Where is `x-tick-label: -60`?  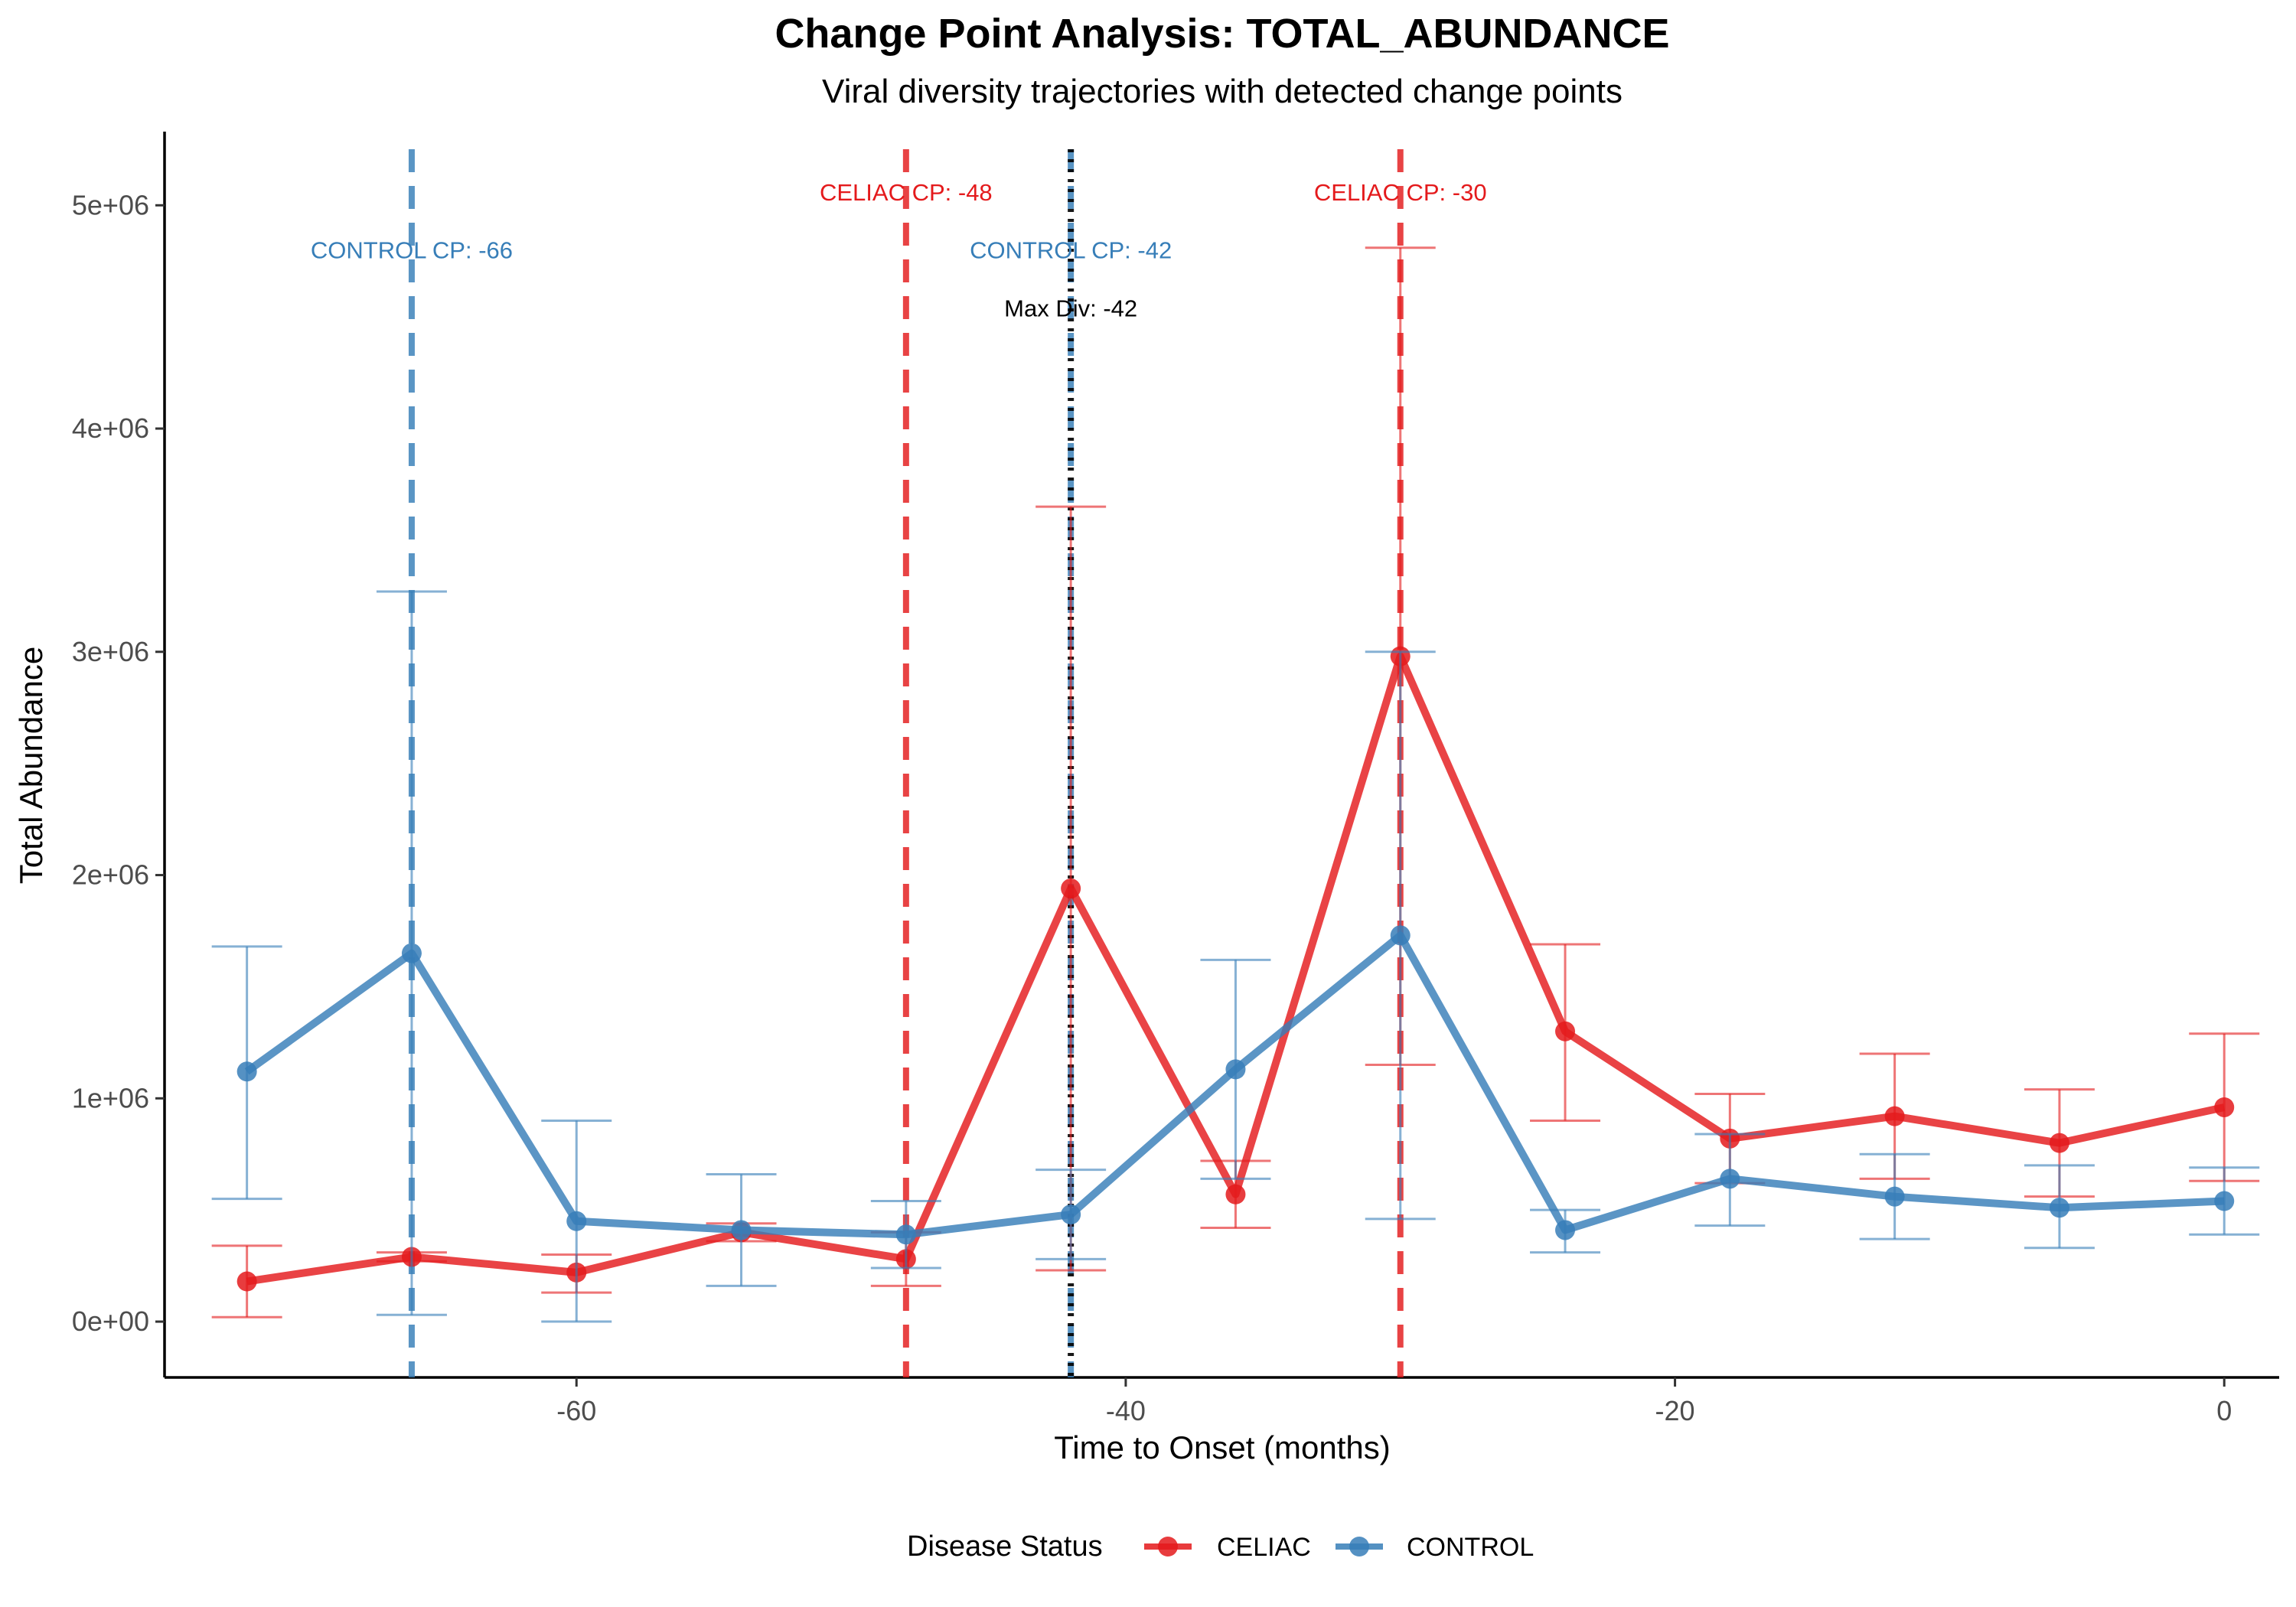 x-tick-label: -60 is located at coordinates (576, 1410).